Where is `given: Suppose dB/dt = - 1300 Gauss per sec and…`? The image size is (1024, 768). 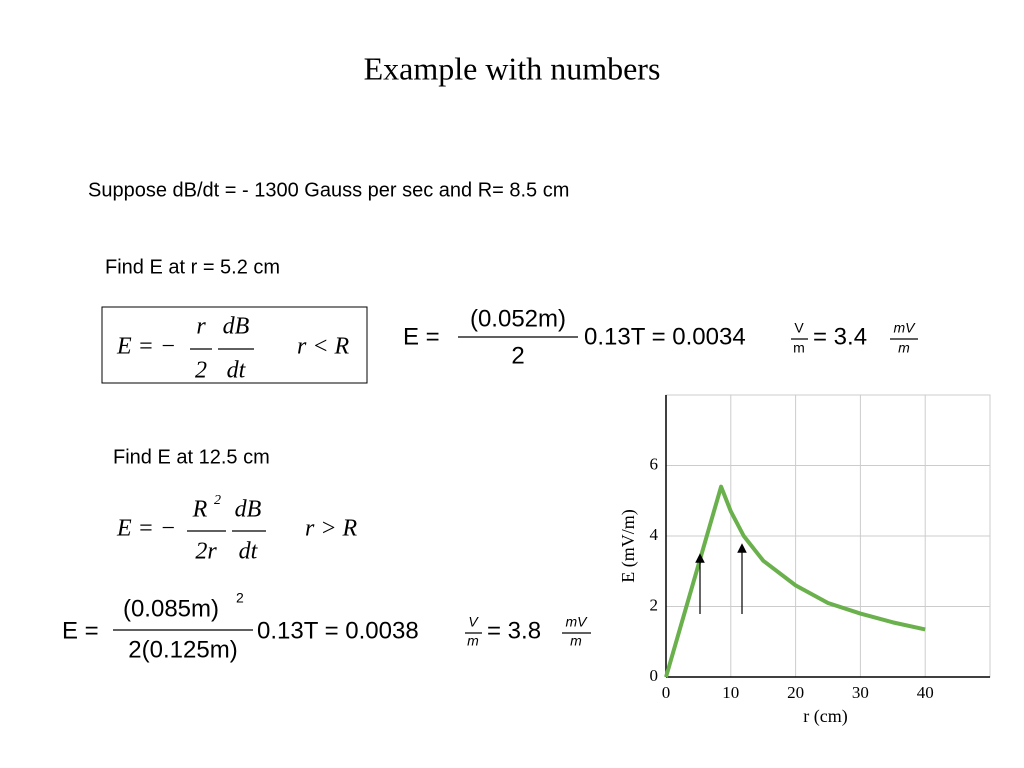
given: Suppose dB/dt = - 1300 Gauss per sec and… is located at coordinates (328, 190).